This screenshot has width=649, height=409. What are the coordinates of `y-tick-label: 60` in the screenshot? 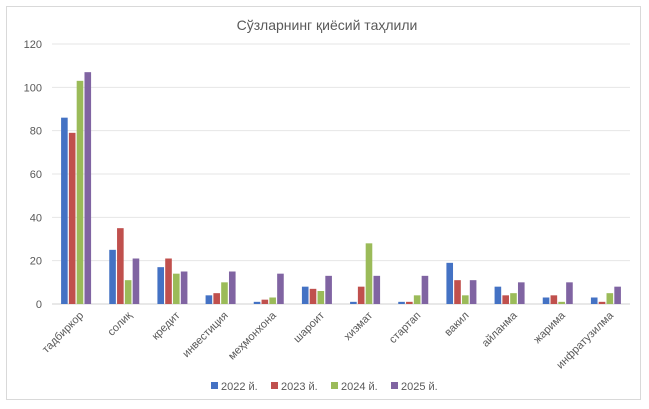 It's located at (36, 175).